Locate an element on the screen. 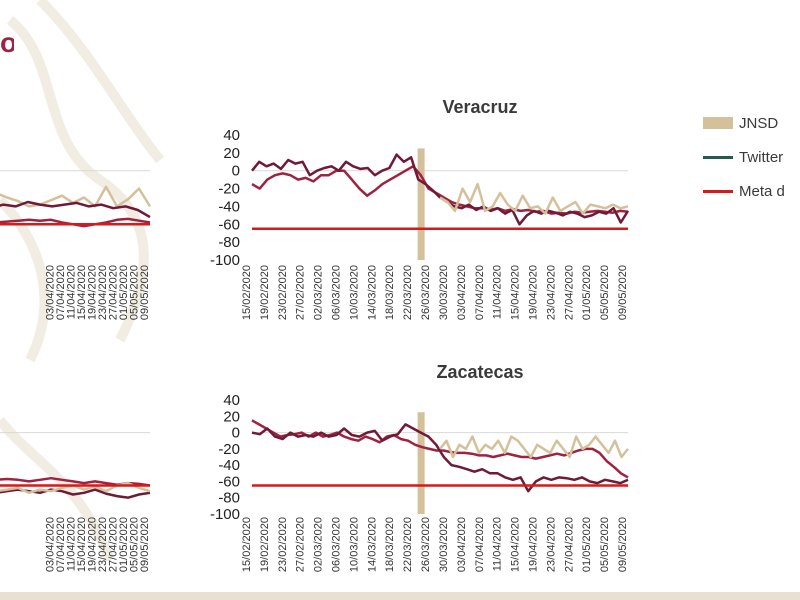  legend-label-meta: Meta d is located at coordinates (762, 191).